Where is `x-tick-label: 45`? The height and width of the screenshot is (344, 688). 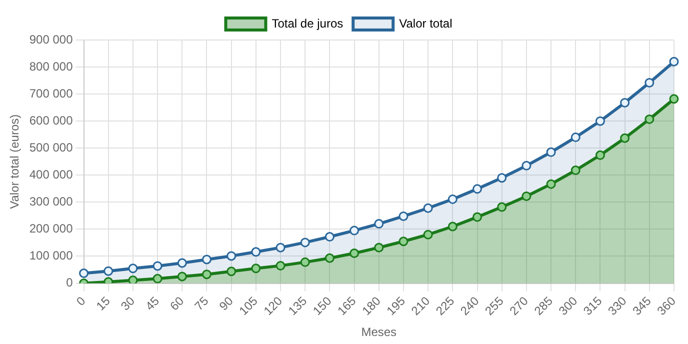
x-tick-label: 45 is located at coordinates (152, 304).